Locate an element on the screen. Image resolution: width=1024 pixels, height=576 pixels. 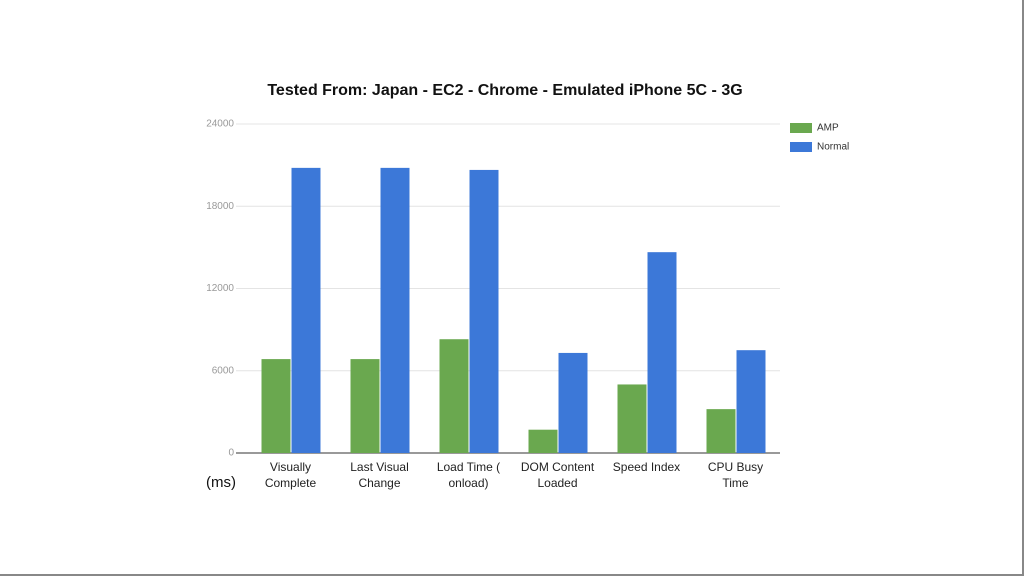
y-tick-label: 18000 is located at coordinates (220, 206).